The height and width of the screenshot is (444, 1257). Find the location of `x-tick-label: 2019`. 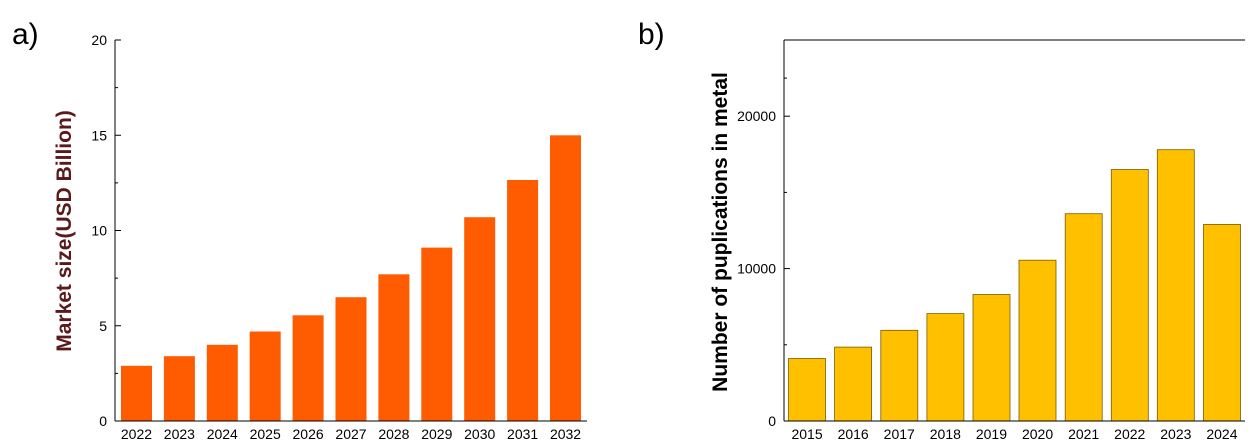

x-tick-label: 2019 is located at coordinates (991, 434).